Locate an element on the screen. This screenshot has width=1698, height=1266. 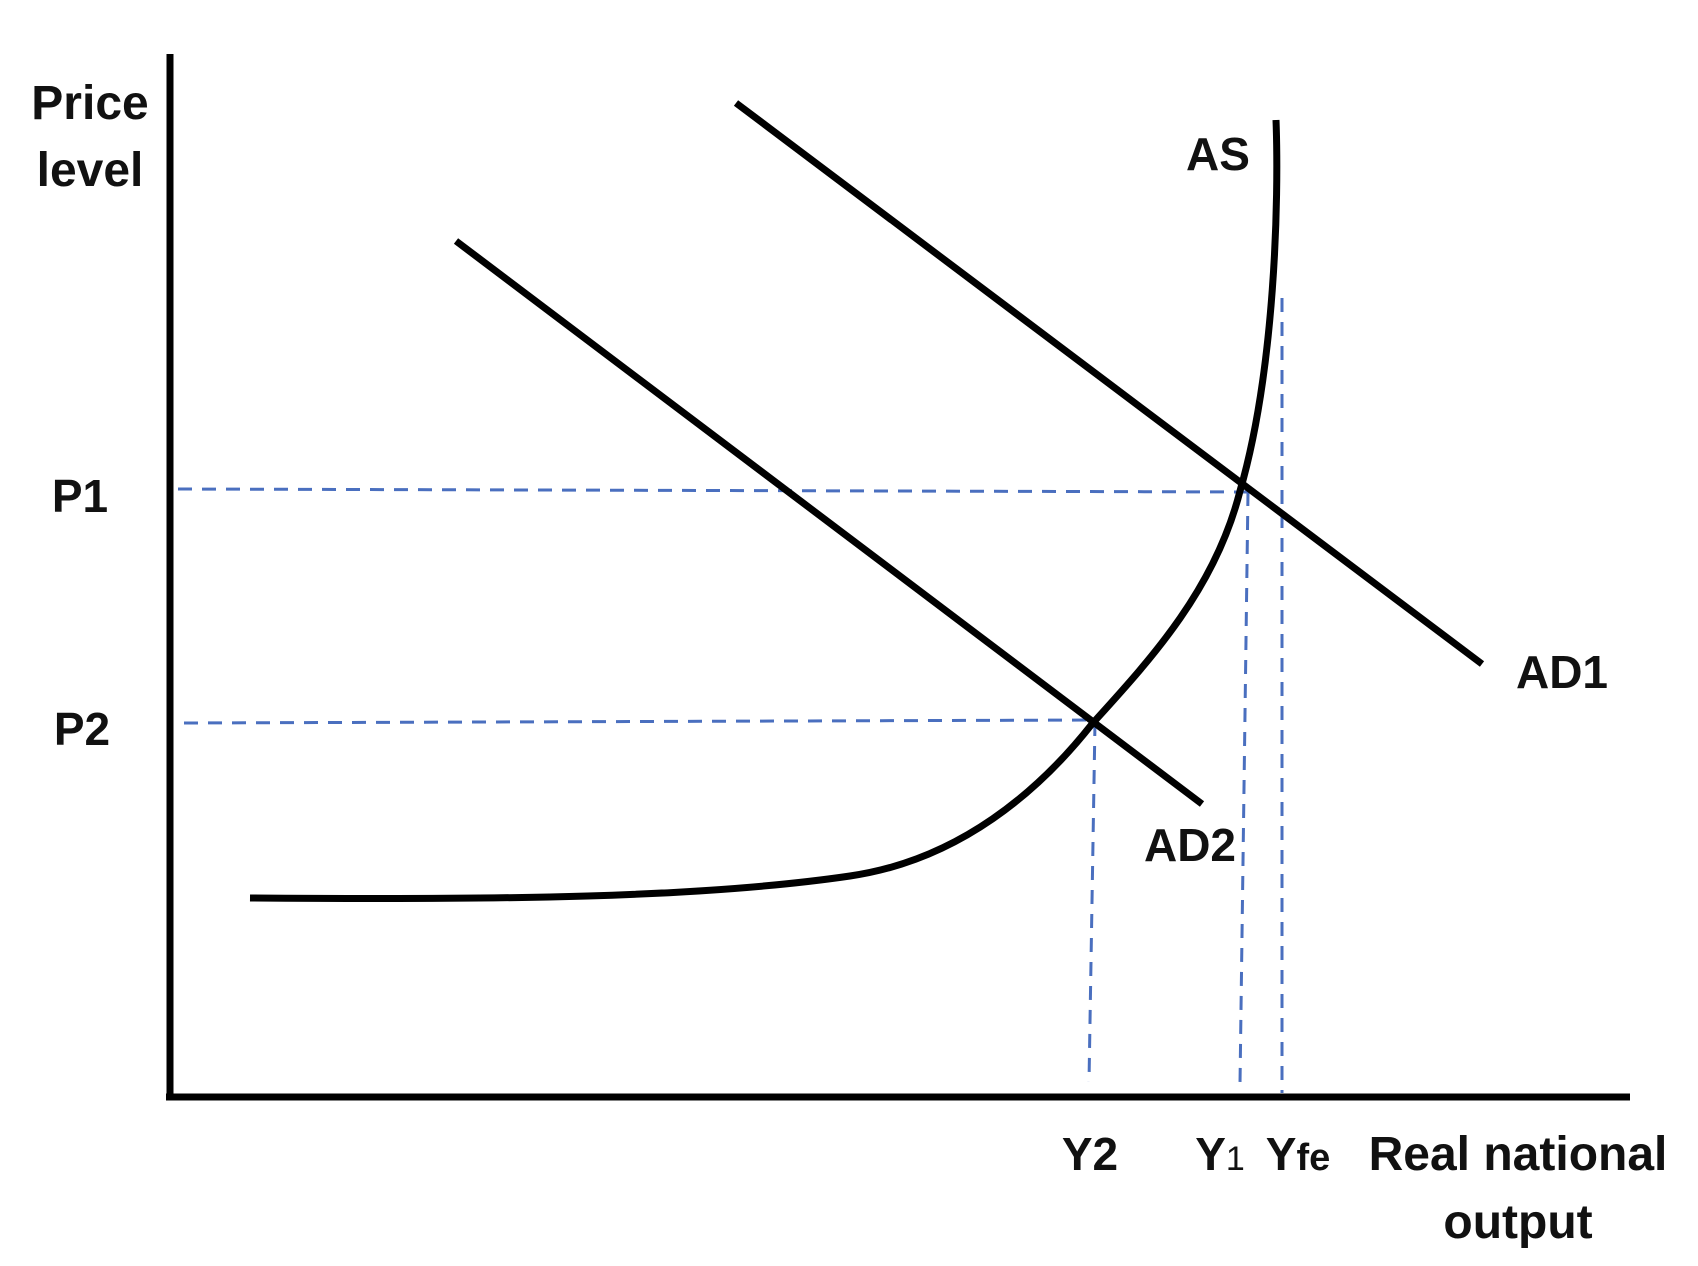
p2-label: P2 is located at coordinates (82, 729).